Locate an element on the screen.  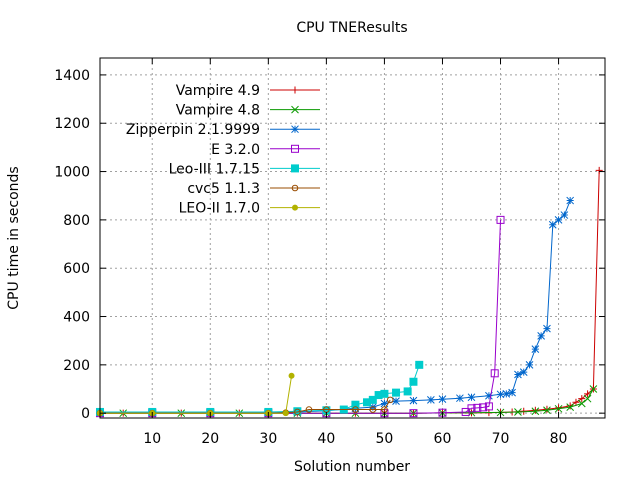
x-tick-label: 20 is located at coordinates (210, 439).